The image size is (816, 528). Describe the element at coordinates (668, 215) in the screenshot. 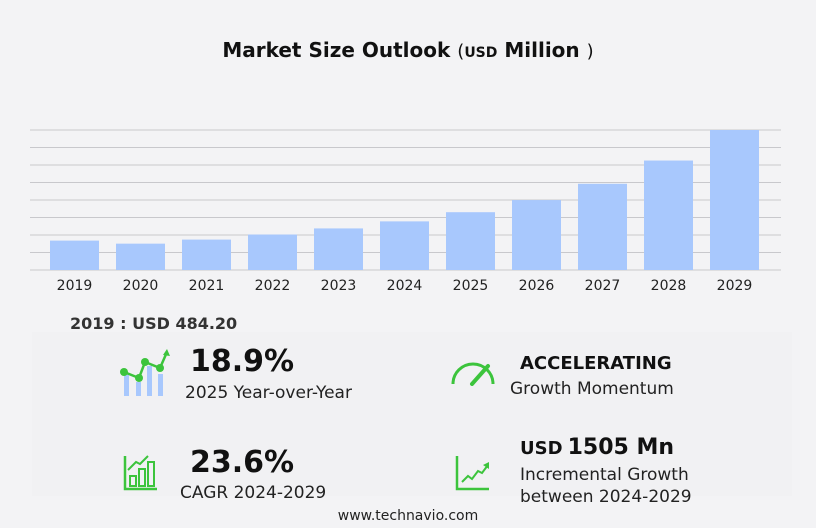

I see `bar-2028` at that location.